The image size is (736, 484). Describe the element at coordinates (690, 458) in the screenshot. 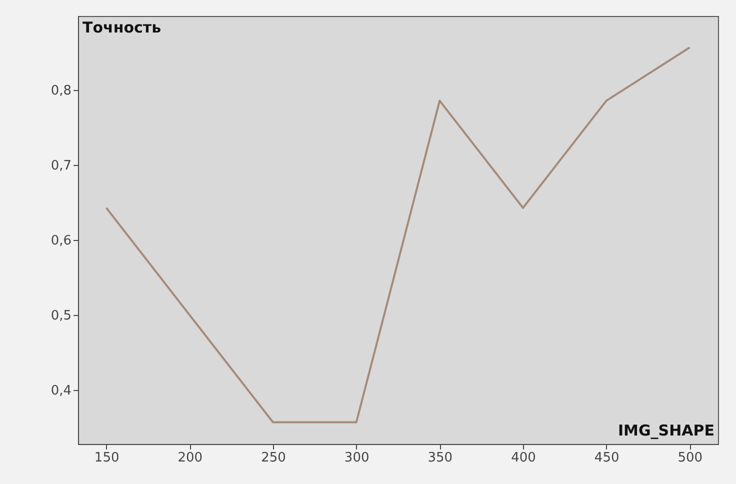

I see `x-tick-label: 500` at that location.